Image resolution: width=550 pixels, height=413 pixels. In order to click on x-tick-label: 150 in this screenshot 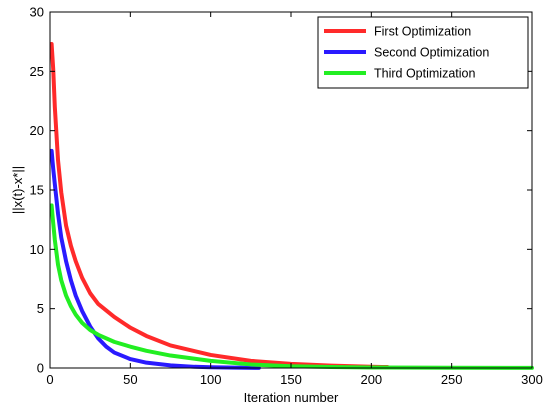, I will do `click(291, 379)`.